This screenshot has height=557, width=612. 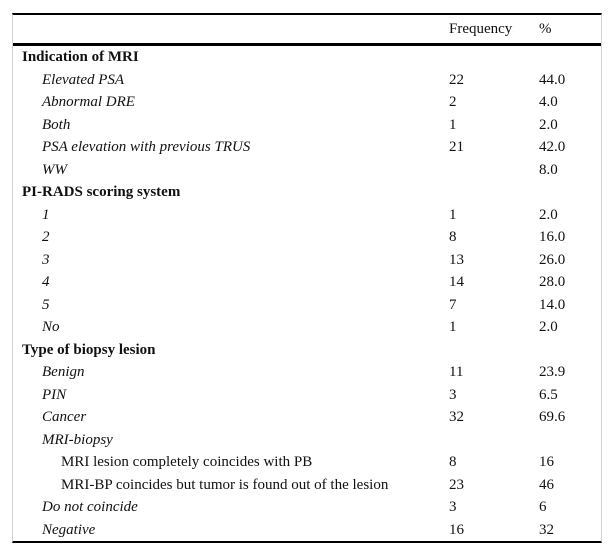 I want to click on percent-cell: 14.0, so click(x=552, y=304).